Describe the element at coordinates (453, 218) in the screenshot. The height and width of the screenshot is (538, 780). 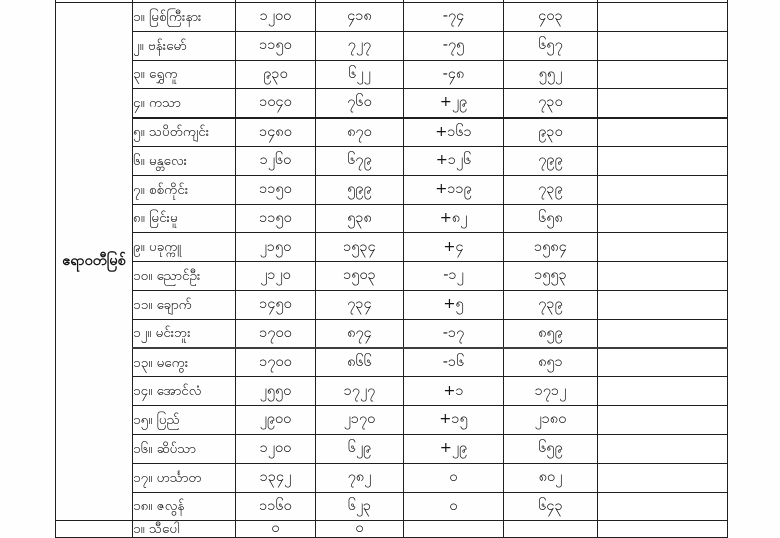
I see `change-cell: +၈၂` at that location.